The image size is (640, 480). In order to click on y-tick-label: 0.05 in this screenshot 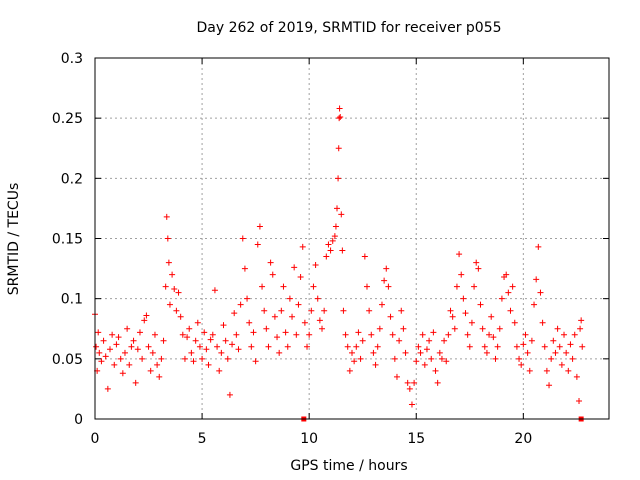, I will do `click(67, 360)`.